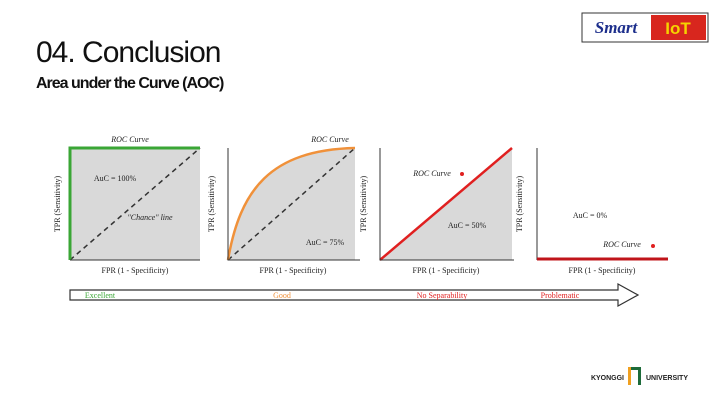 This screenshot has width=720, height=405. I want to click on subtitle: Area under the Curve (AOC), so click(130, 83).